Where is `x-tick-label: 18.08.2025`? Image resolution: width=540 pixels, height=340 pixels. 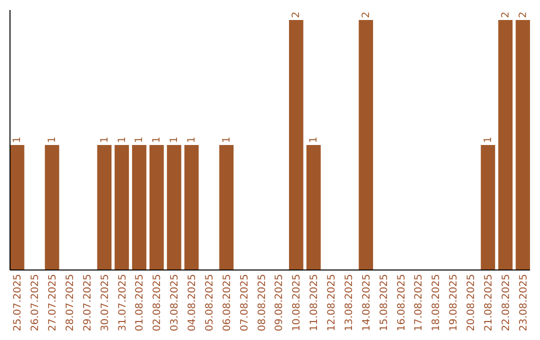
x-tick-label: 18.08.2025 is located at coordinates (436, 303).